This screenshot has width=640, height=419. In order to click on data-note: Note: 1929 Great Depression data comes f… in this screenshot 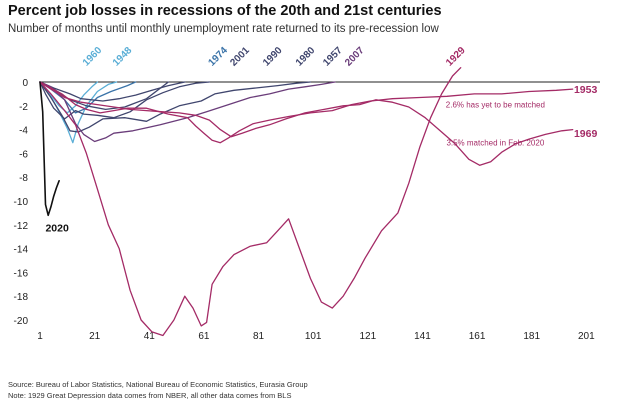, I will do `click(150, 395)`.